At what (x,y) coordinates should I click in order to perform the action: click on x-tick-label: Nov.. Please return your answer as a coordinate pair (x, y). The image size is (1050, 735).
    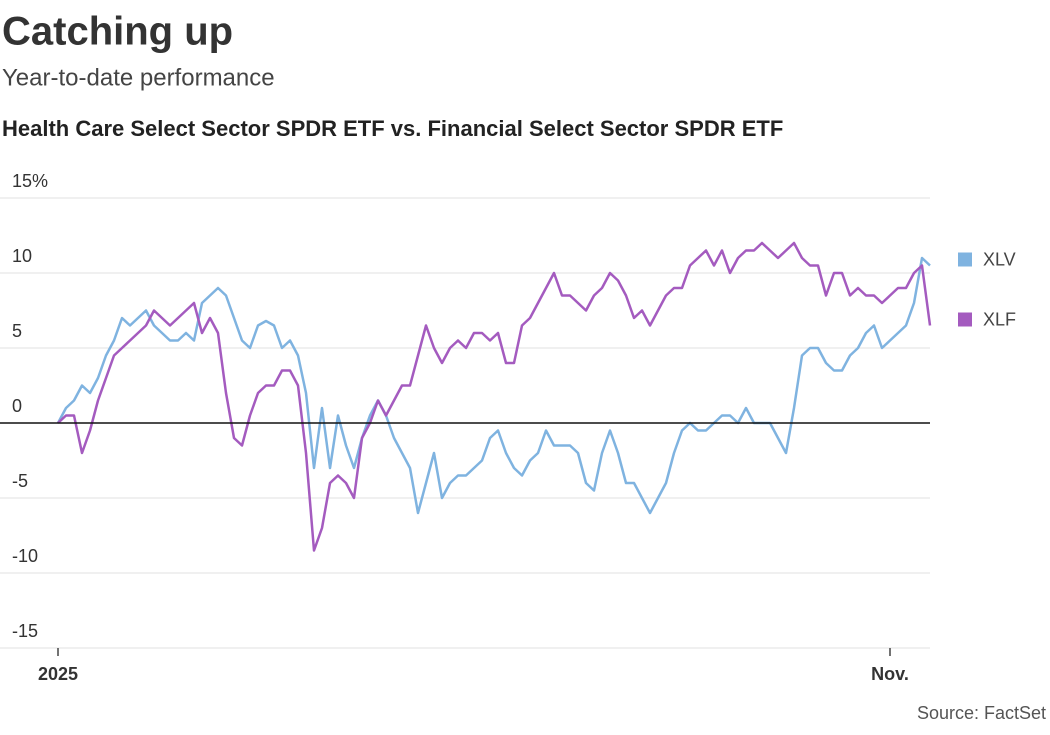
    Looking at the image, I should click on (890, 674).